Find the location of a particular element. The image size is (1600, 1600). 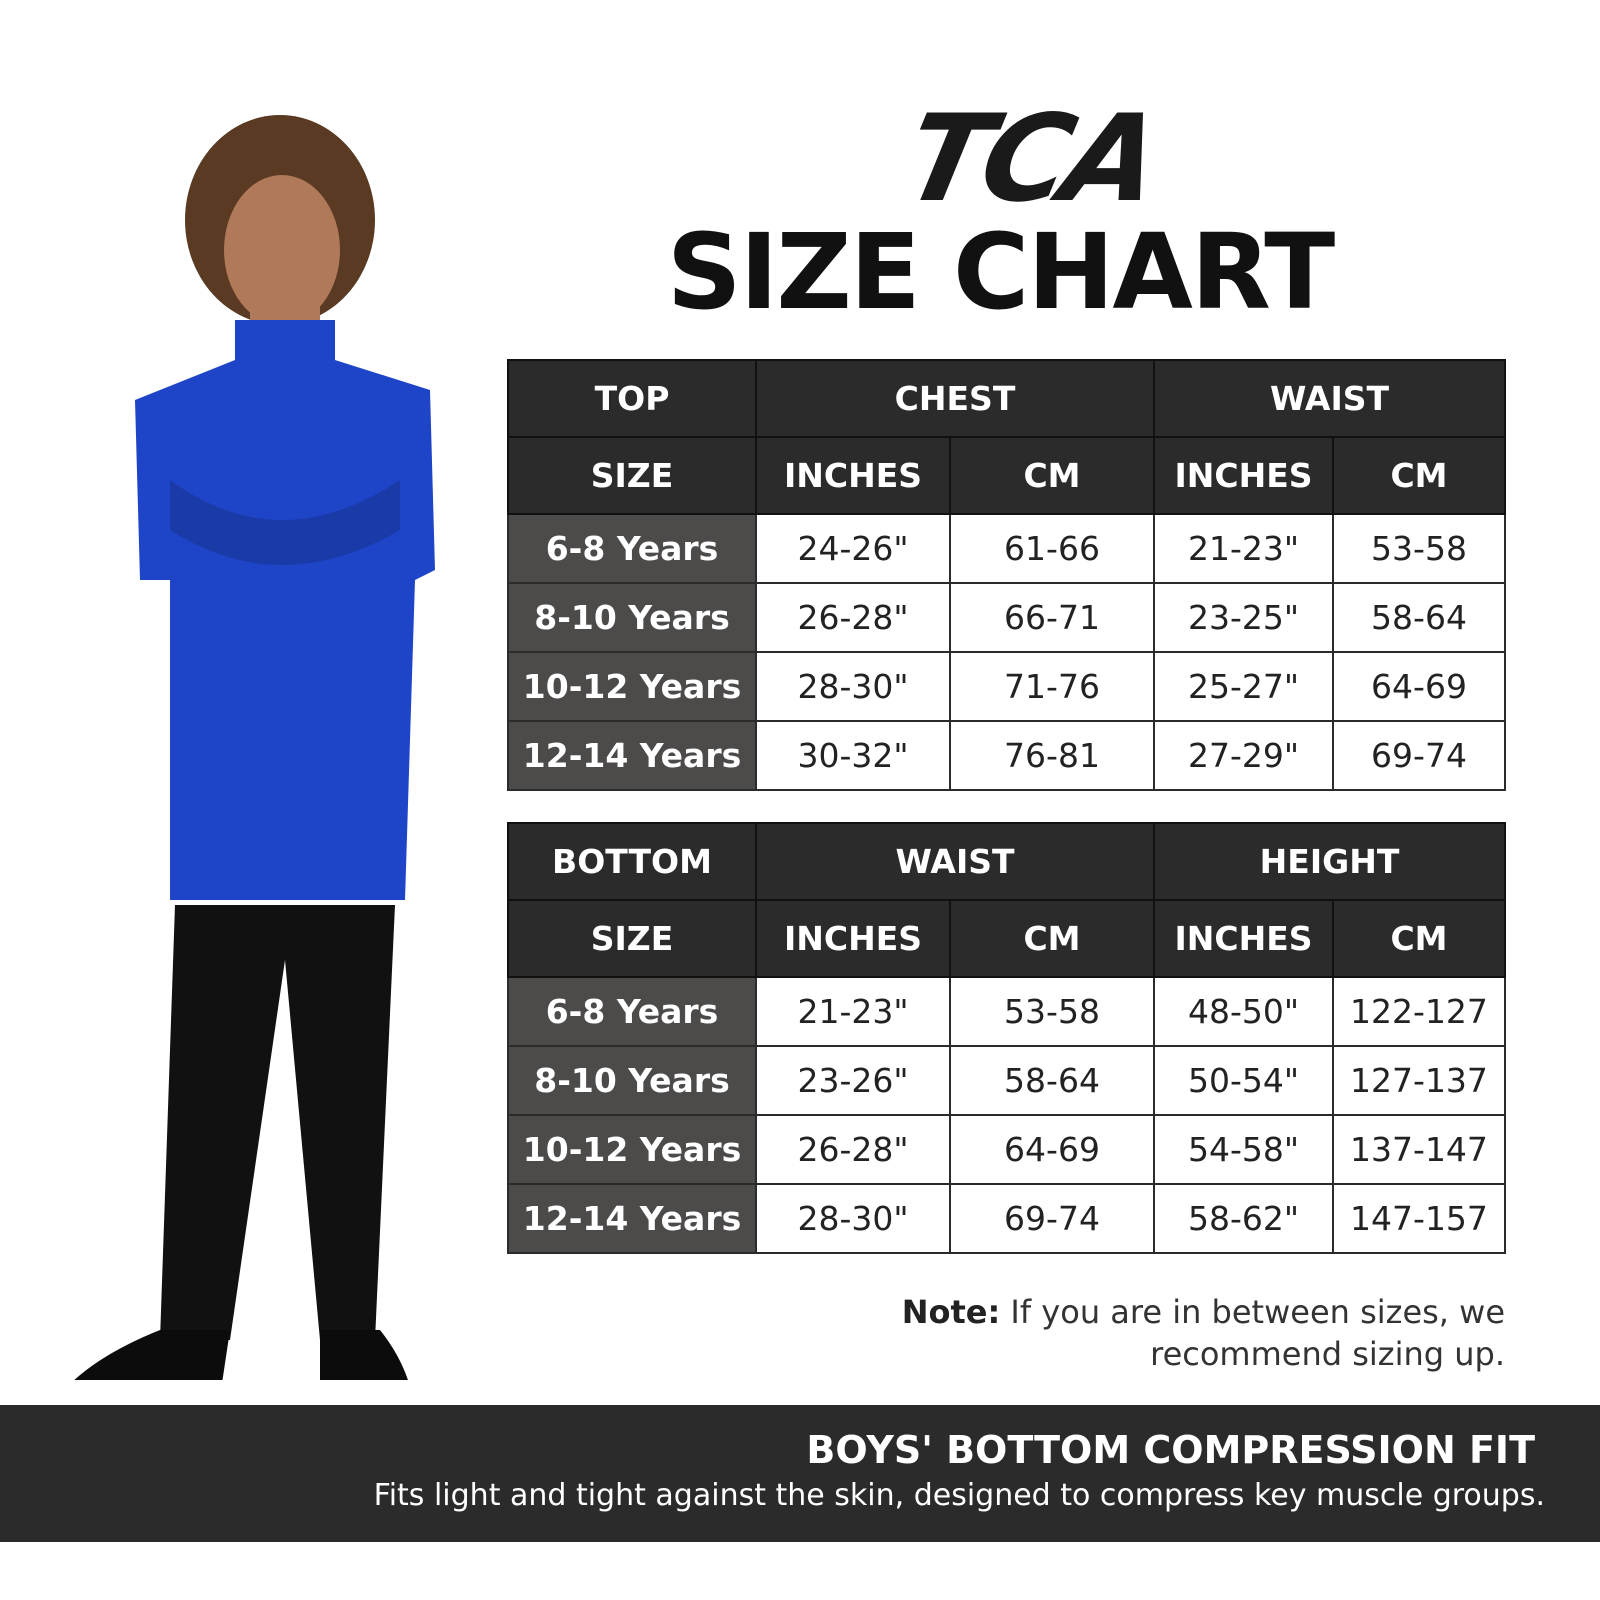

cell: 61-66 is located at coordinates (1052, 548).